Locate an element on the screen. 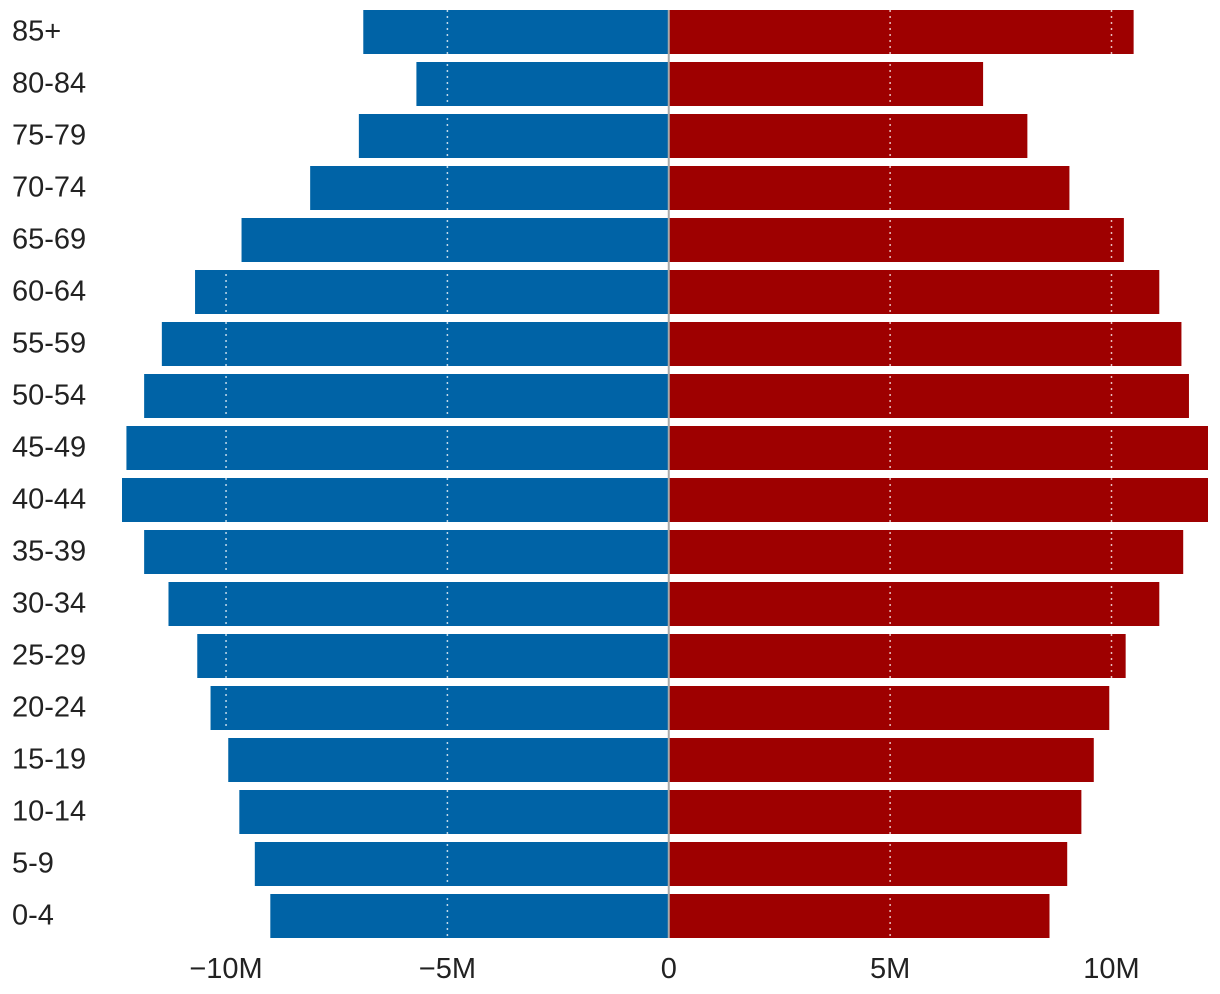  x-tick-label-0: 0 is located at coordinates (669, 969).